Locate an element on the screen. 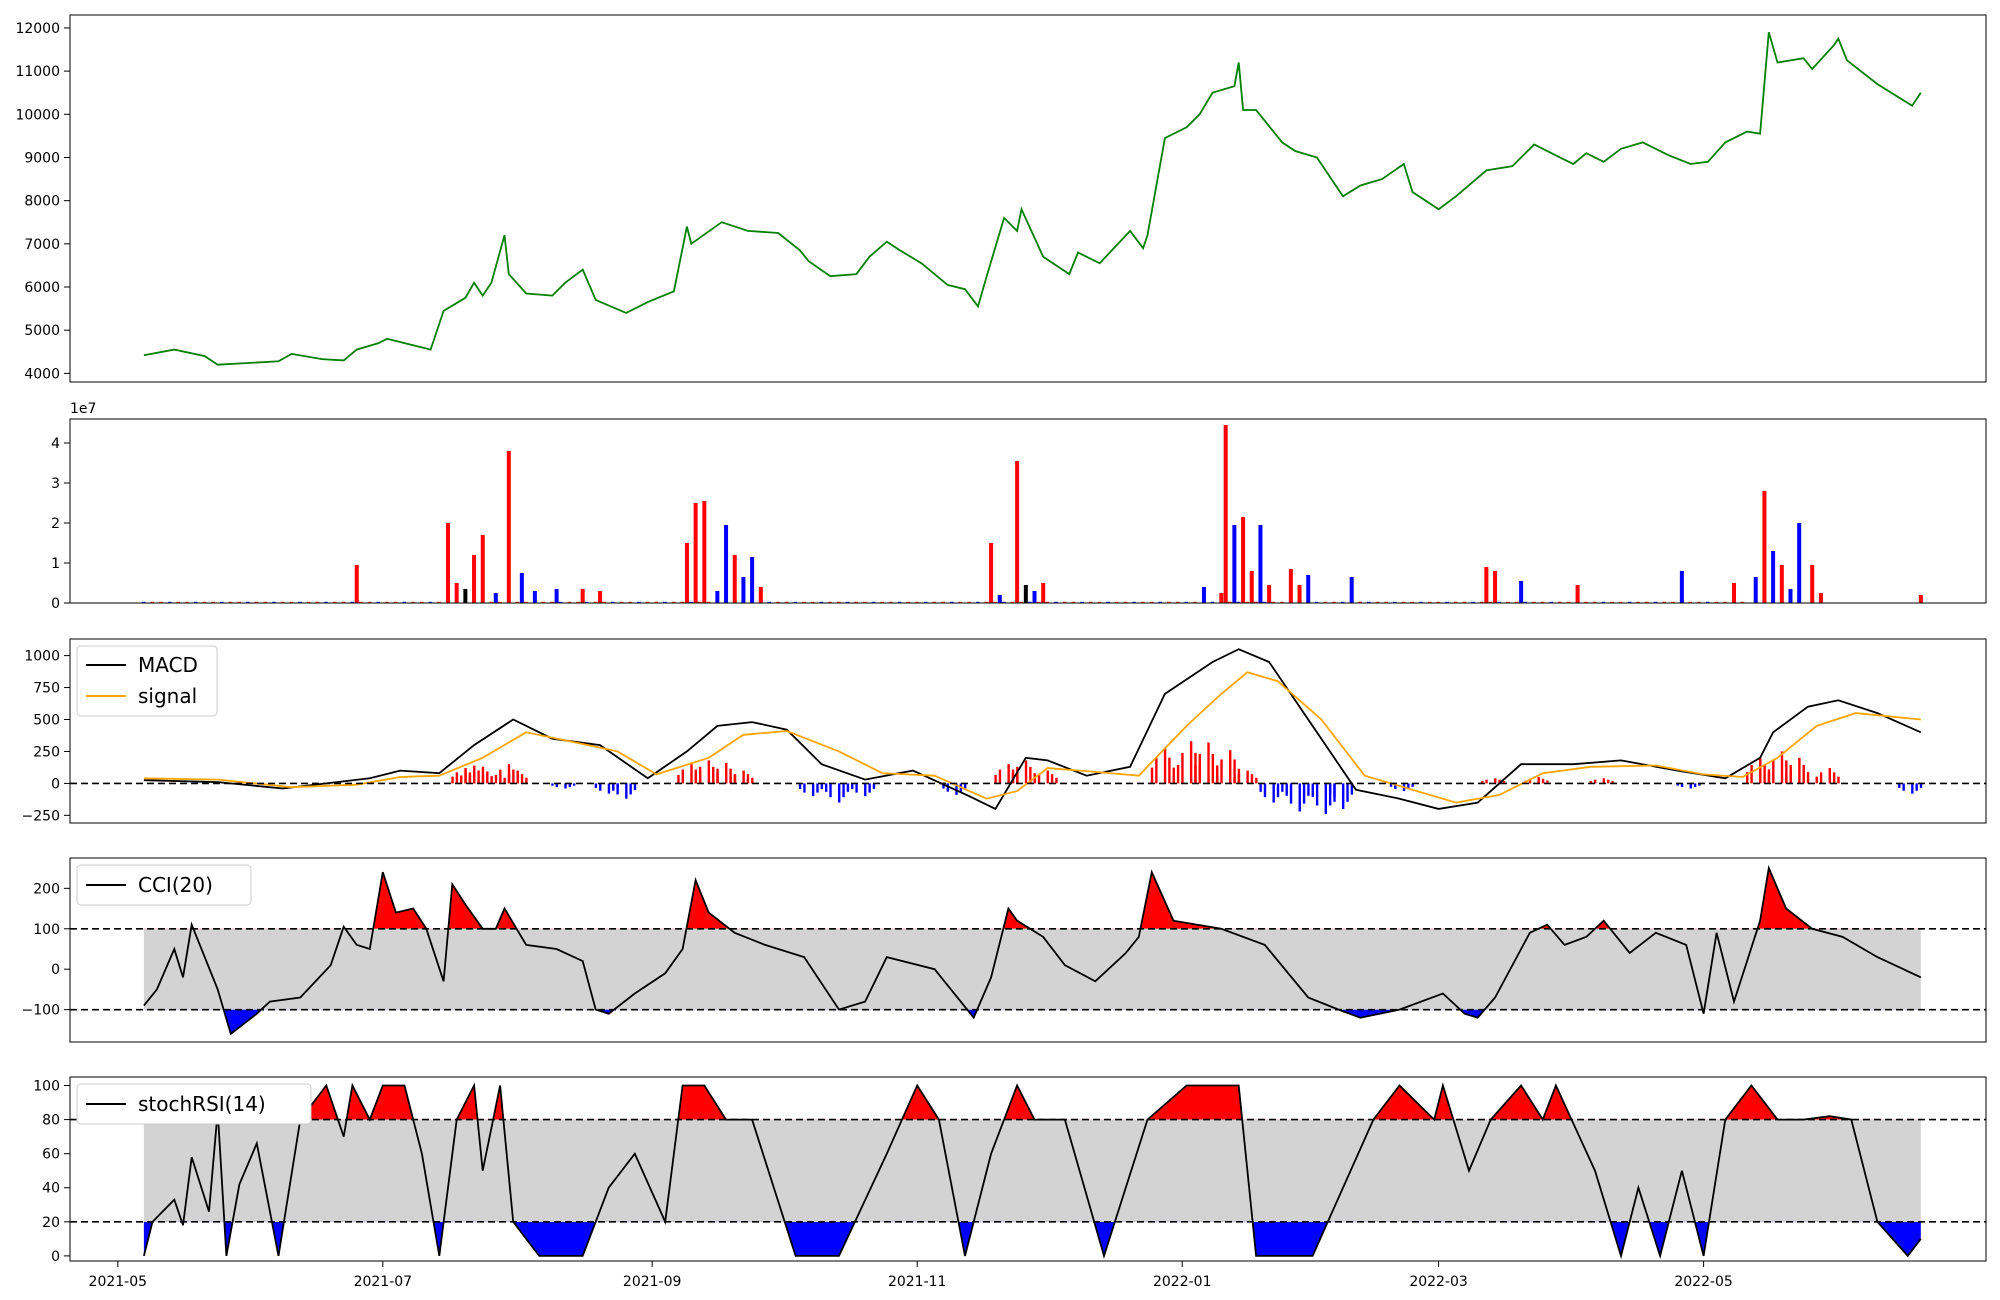 The height and width of the screenshot is (1300, 2000). signal-line is located at coordinates (1032, 737).